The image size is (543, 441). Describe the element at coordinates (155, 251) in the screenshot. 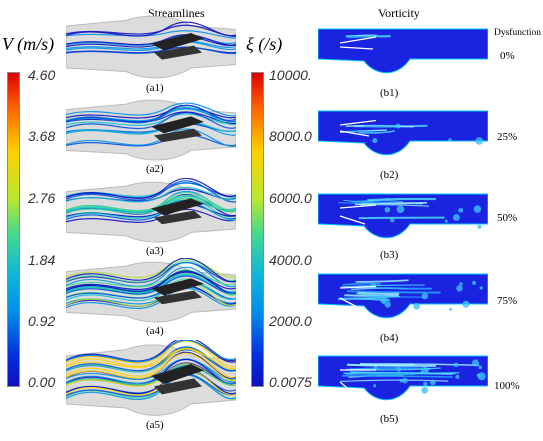

I see `stream-caption: (a3)` at that location.